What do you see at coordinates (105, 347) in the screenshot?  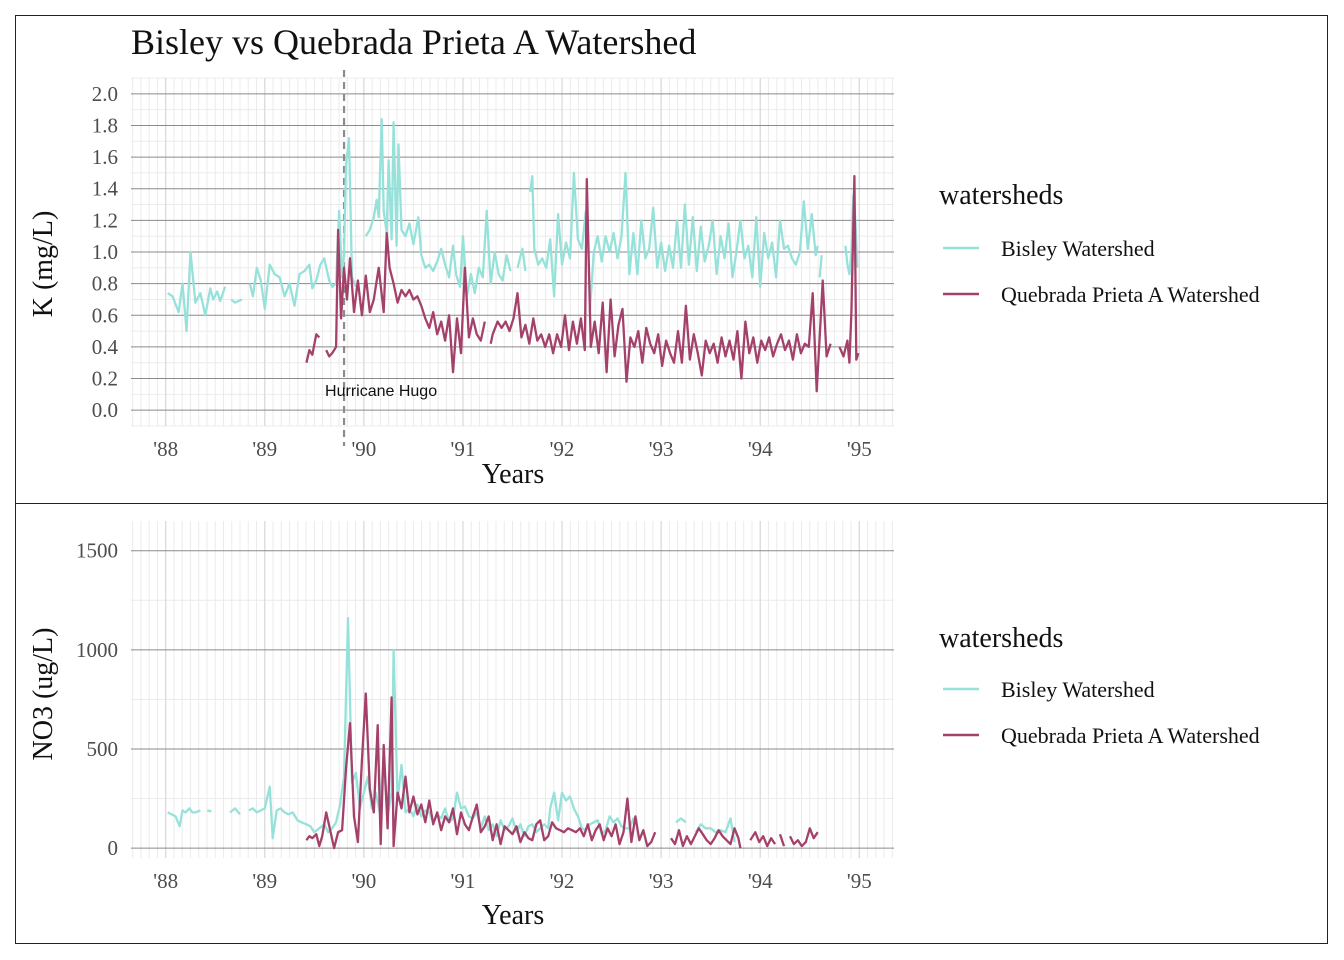 I see `y-tick-label: 0.4` at bounding box center [105, 347].